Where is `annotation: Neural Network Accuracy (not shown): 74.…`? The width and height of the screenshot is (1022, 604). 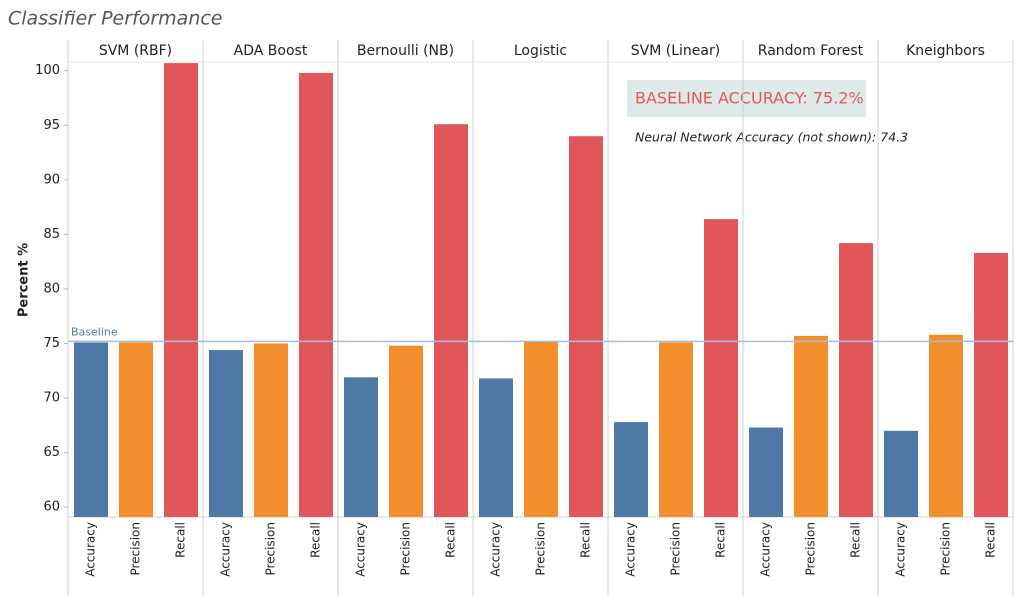 annotation: Neural Network Accuracy (not shown): 74.… is located at coordinates (771, 137).